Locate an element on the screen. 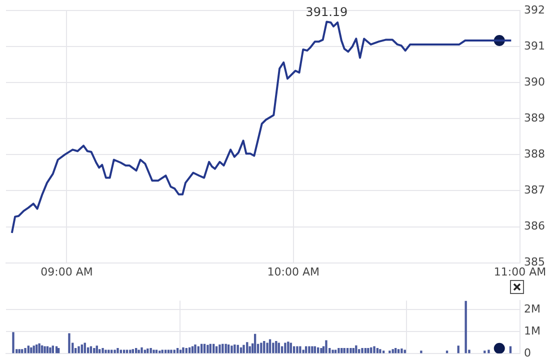 The height and width of the screenshot is (364, 550). y-tick-label: 391 is located at coordinates (534, 45).